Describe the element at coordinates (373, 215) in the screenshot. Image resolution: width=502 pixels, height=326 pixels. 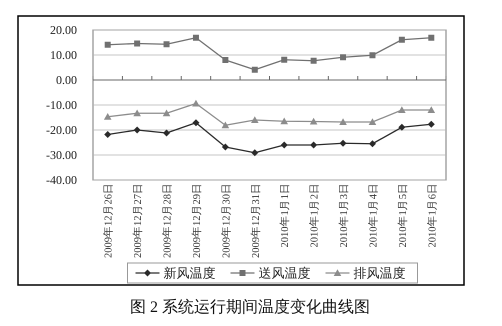
I see `x-tick-label: 2010年1月4日` at that location.